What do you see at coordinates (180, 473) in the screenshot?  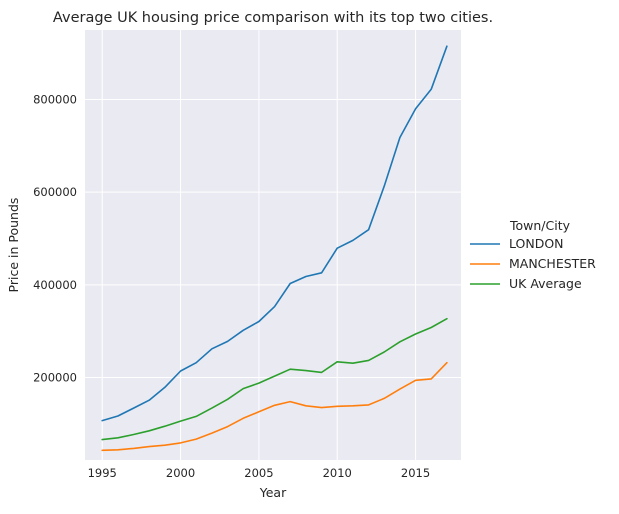 I see `x-tick-label: 2000` at bounding box center [180, 473].